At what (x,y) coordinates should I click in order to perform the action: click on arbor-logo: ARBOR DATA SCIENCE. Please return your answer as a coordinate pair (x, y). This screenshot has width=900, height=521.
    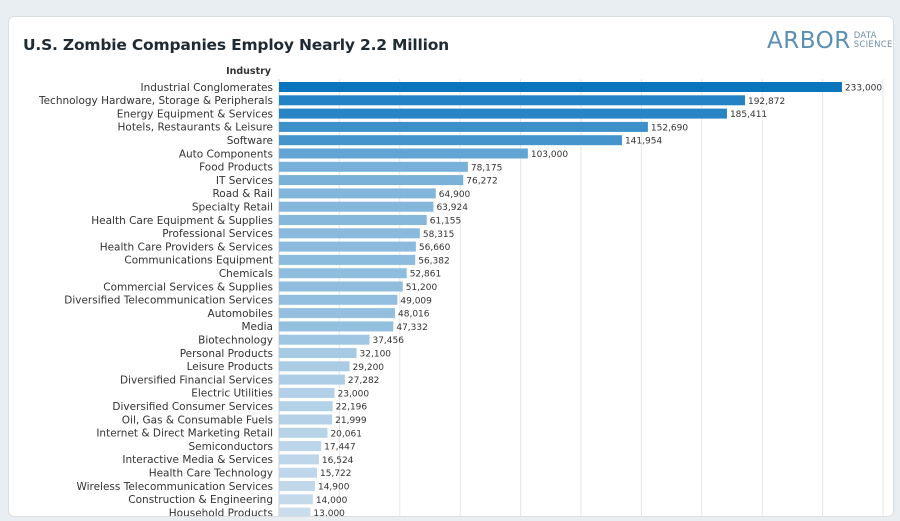
    Looking at the image, I should click on (830, 41).